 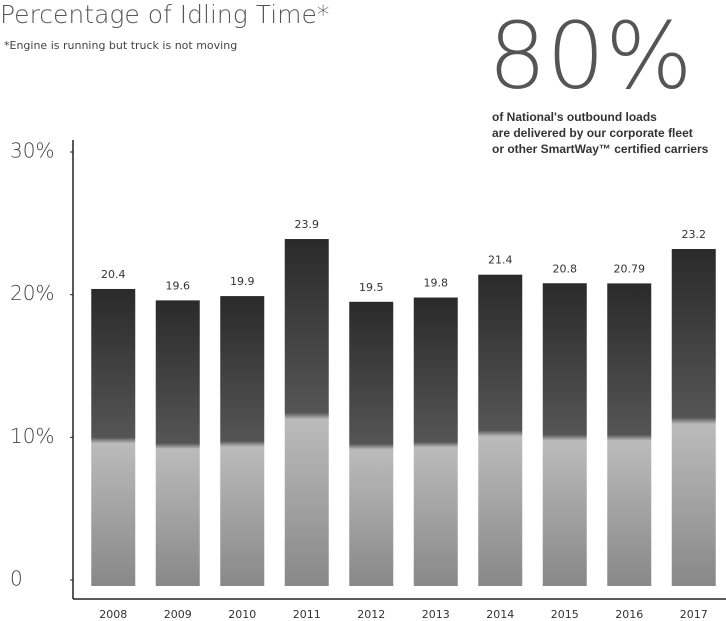 What do you see at coordinates (32, 151) in the screenshot?
I see `y-tick-label: 30%` at bounding box center [32, 151].